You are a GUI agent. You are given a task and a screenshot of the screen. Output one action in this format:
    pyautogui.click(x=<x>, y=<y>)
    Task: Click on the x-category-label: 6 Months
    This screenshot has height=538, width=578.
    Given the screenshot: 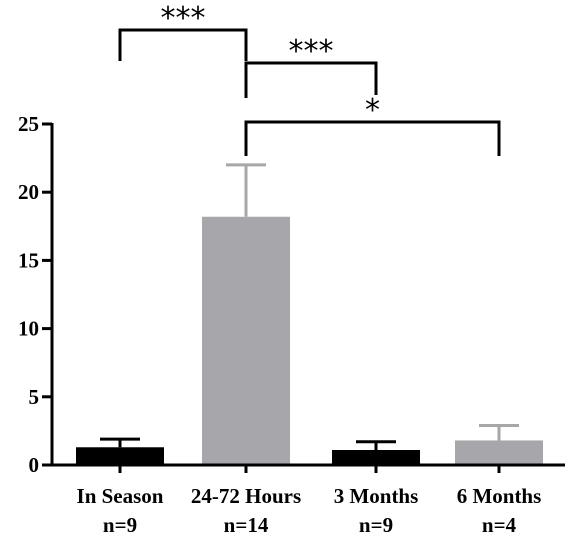 What is the action you would take?
    pyautogui.click(x=499, y=496)
    